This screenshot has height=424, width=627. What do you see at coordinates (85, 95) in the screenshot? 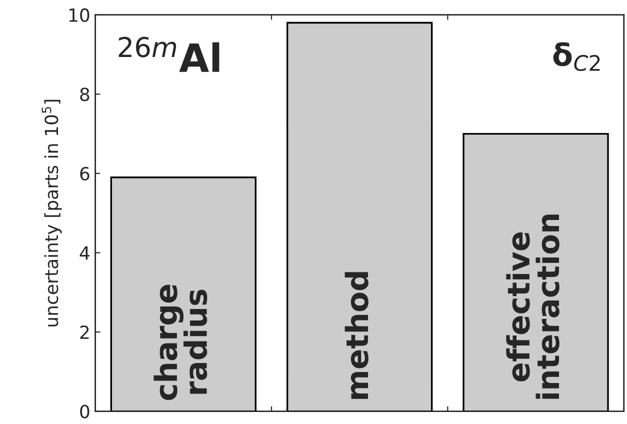
I see `y-tick-label: 8` at bounding box center [85, 95].